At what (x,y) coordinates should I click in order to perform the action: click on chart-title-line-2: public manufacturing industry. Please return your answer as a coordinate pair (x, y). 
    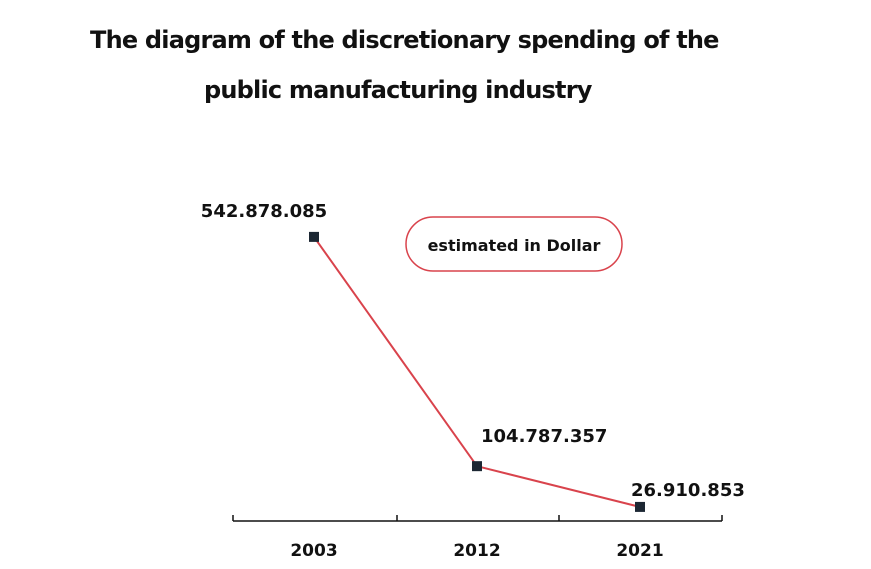
    Looking at the image, I should click on (398, 90).